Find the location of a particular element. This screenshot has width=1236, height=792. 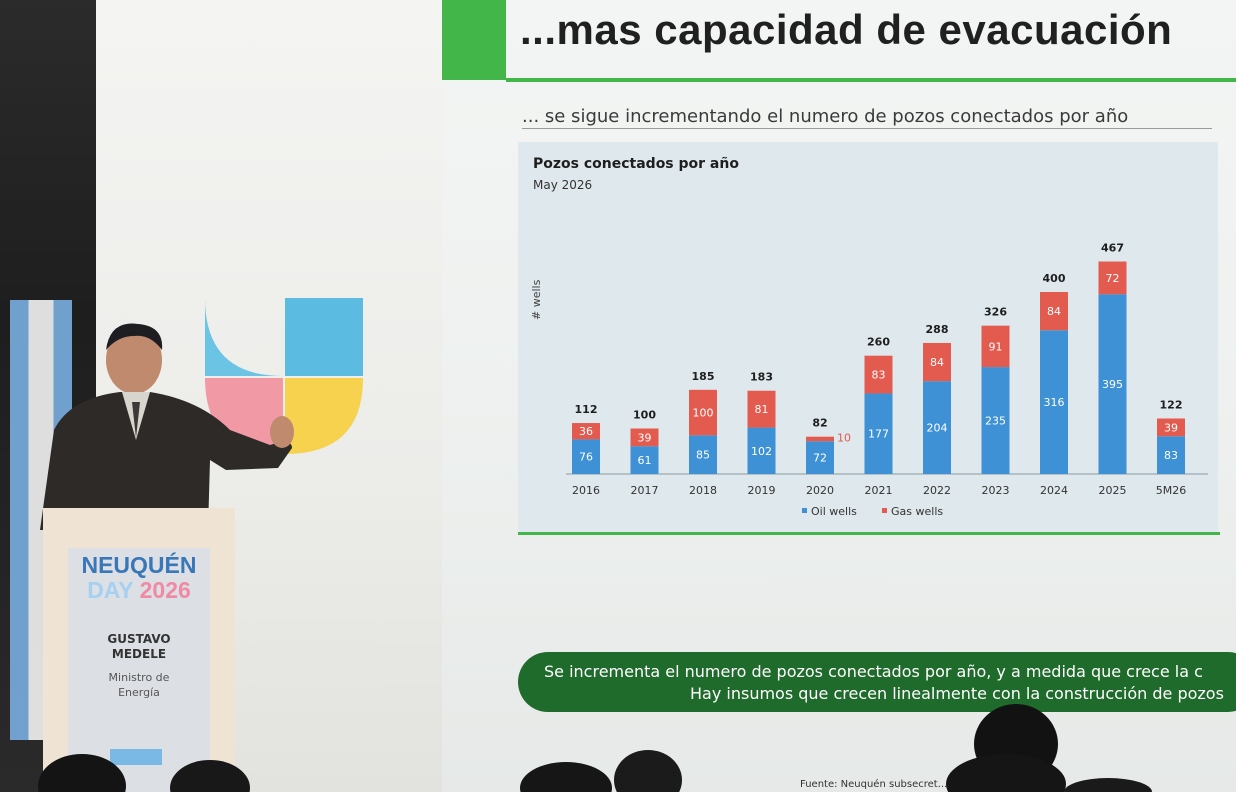

bar-total-label: 326 is located at coordinates (995, 312).